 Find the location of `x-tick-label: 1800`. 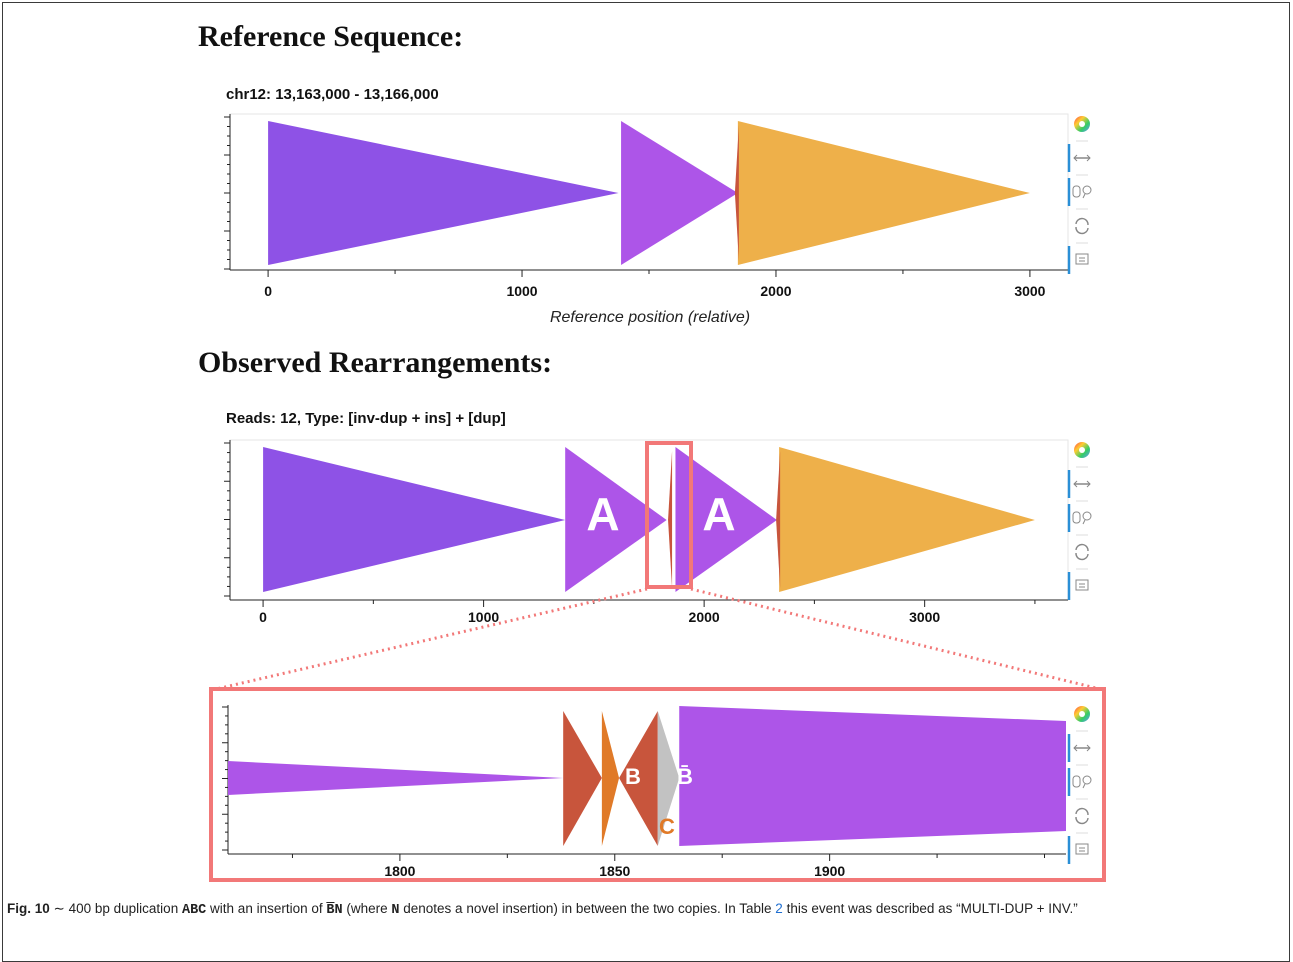

x-tick-label: 1800 is located at coordinates (399, 871).